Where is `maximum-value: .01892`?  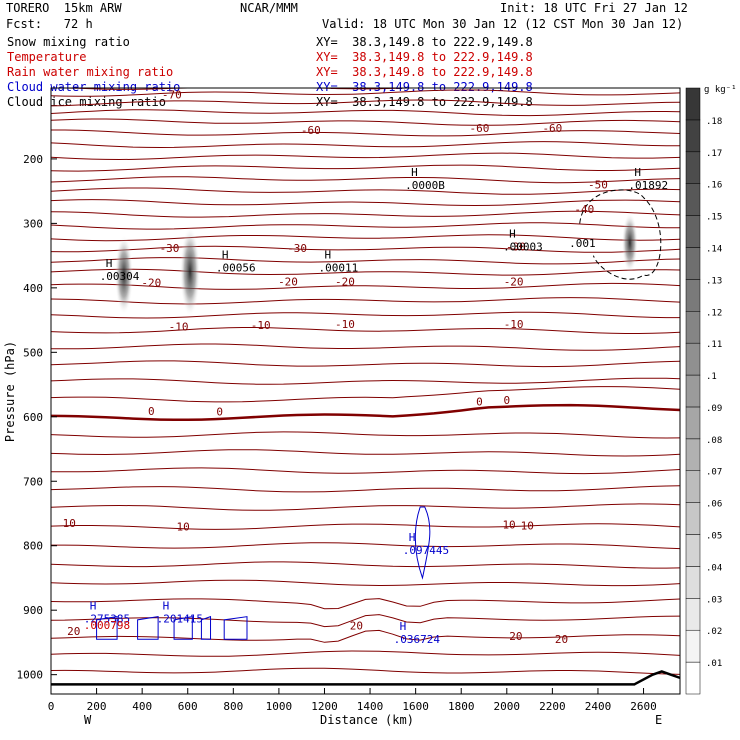
maximum-value: .01892 is located at coordinates (648, 185).